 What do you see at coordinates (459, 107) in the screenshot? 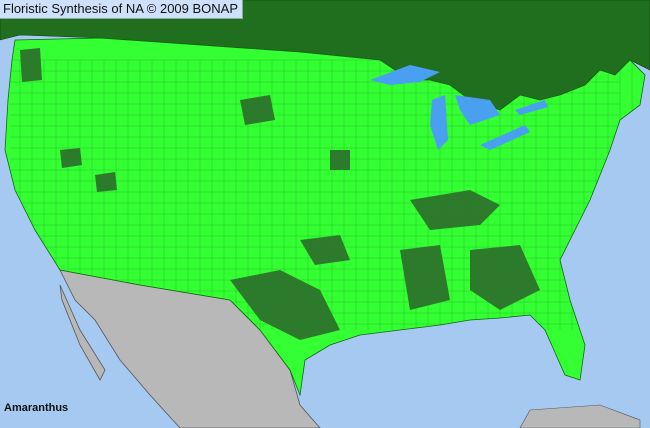
I see `great-lakes` at bounding box center [459, 107].